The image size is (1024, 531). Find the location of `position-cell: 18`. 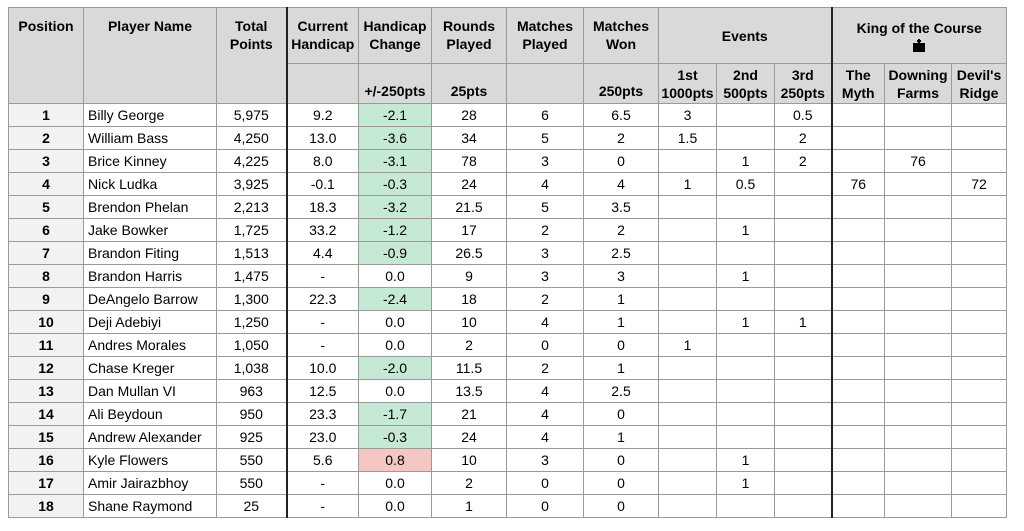

position-cell: 18 is located at coordinates (46, 506).